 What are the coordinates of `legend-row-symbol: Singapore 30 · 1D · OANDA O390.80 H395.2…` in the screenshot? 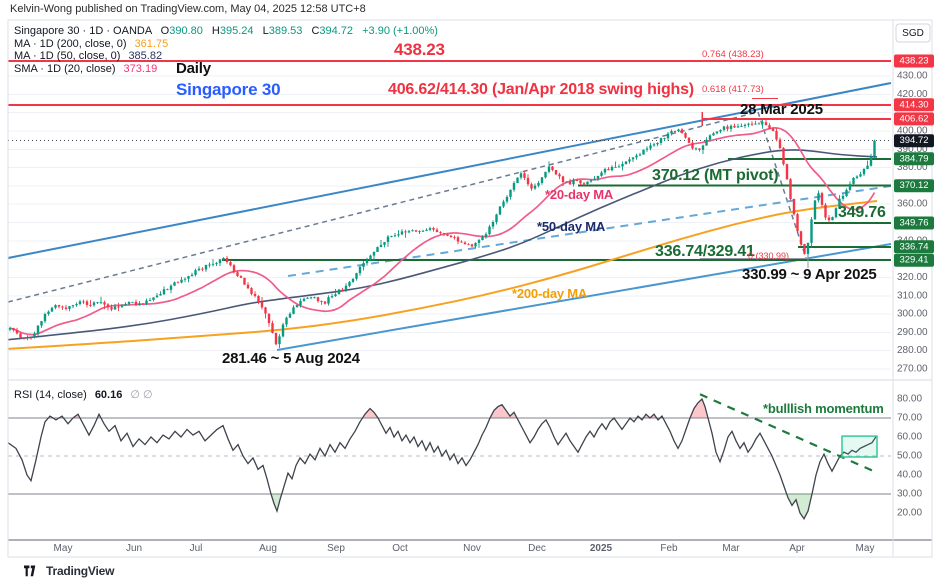 It's located at (226, 31).